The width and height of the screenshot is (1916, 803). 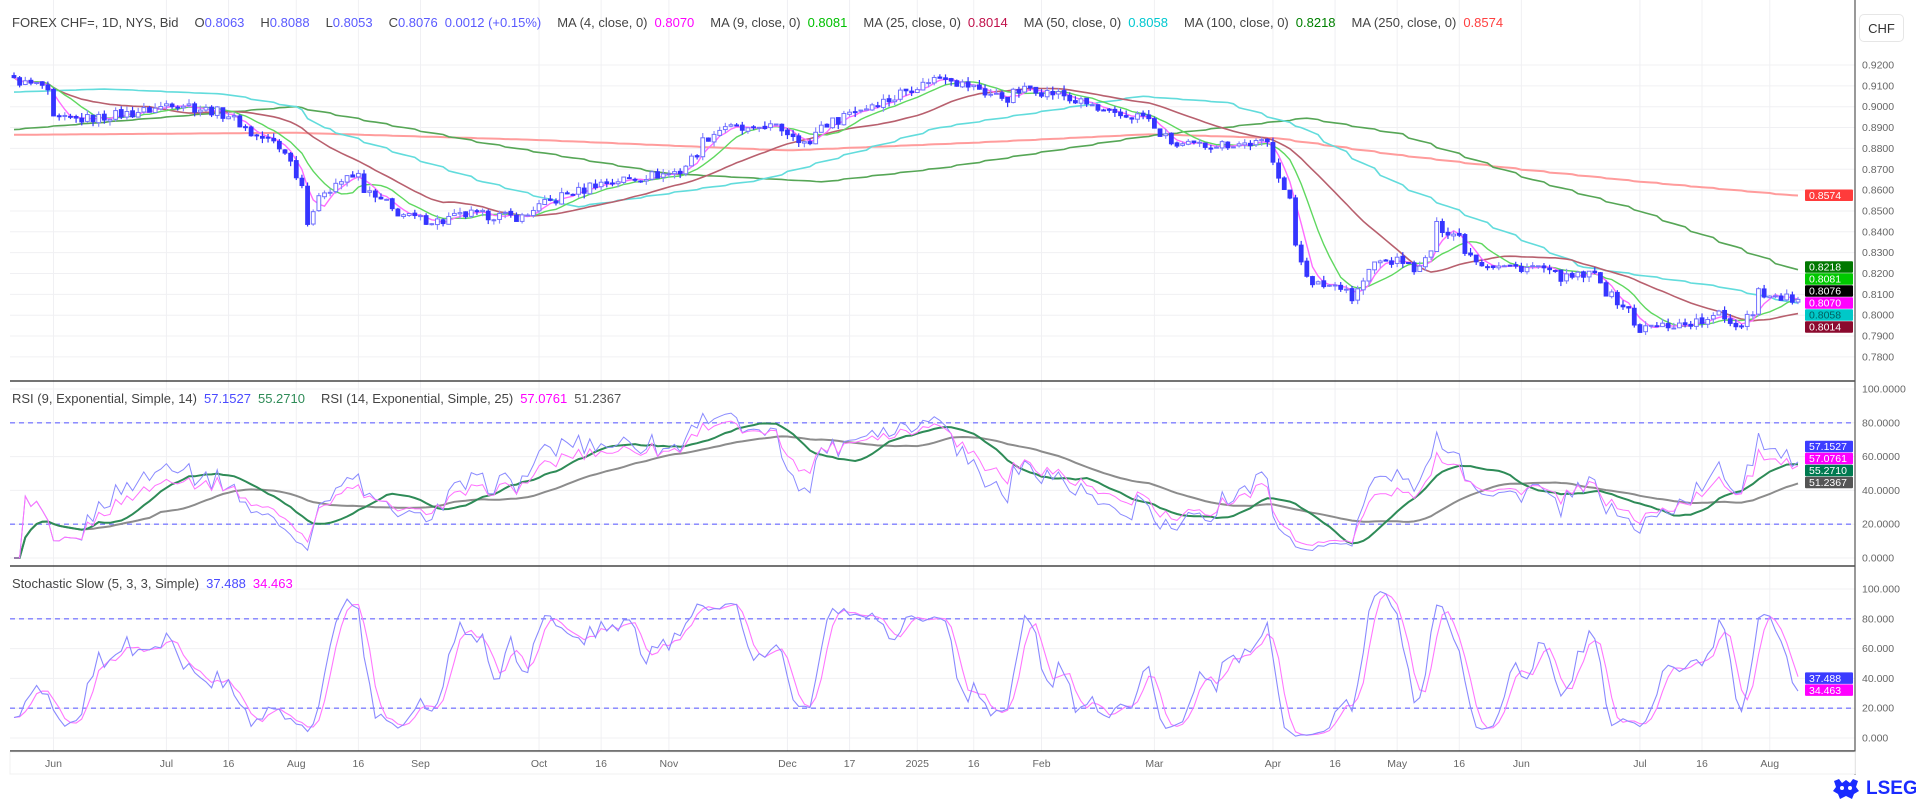 What do you see at coordinates (1881, 525) in the screenshot?
I see `rsi-tick-label: 20.0000` at bounding box center [1881, 525].